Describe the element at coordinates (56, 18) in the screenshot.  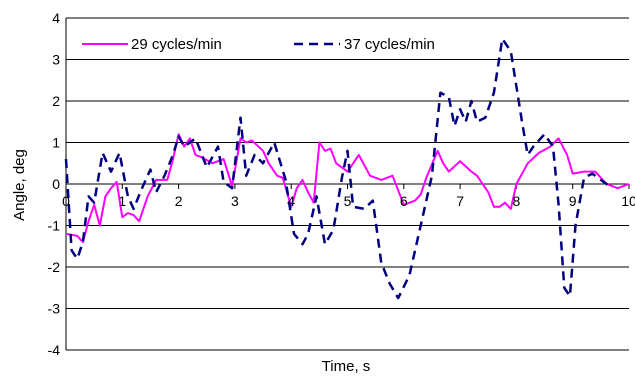
I see `y-tick-label: 4` at that location.